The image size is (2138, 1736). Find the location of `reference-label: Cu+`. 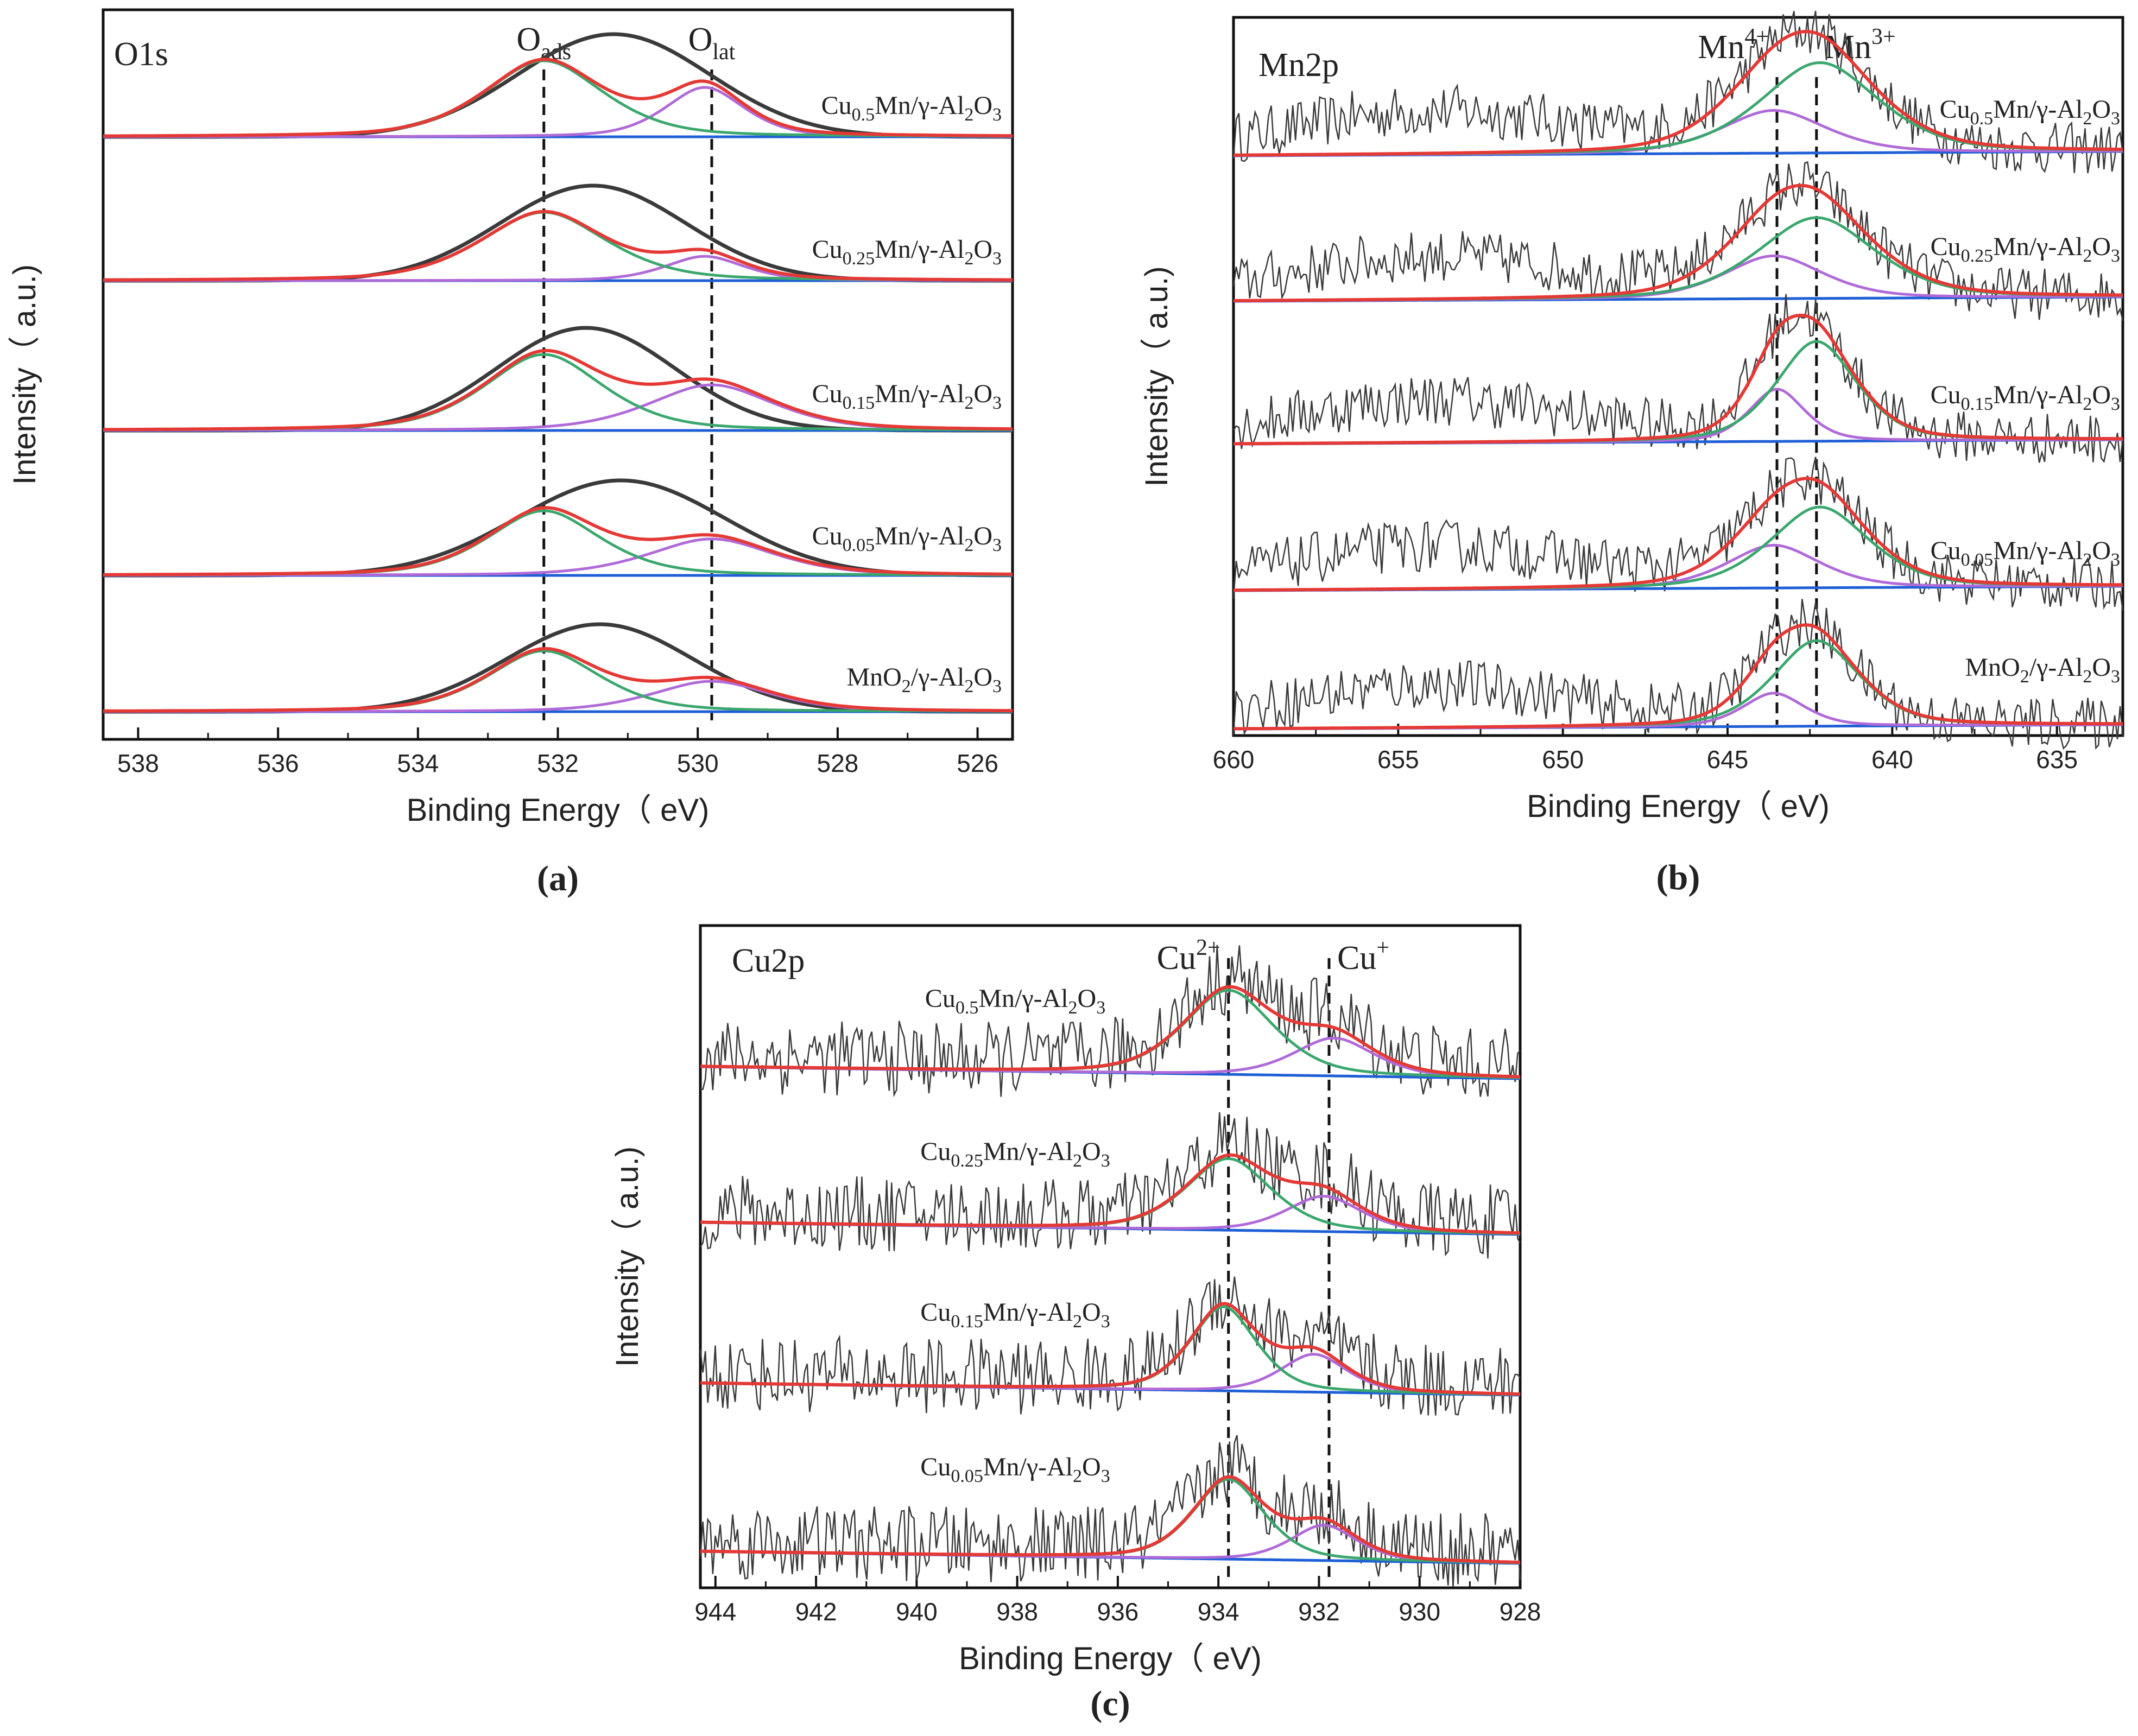

reference-label: Cu+ is located at coordinates (1363, 956).